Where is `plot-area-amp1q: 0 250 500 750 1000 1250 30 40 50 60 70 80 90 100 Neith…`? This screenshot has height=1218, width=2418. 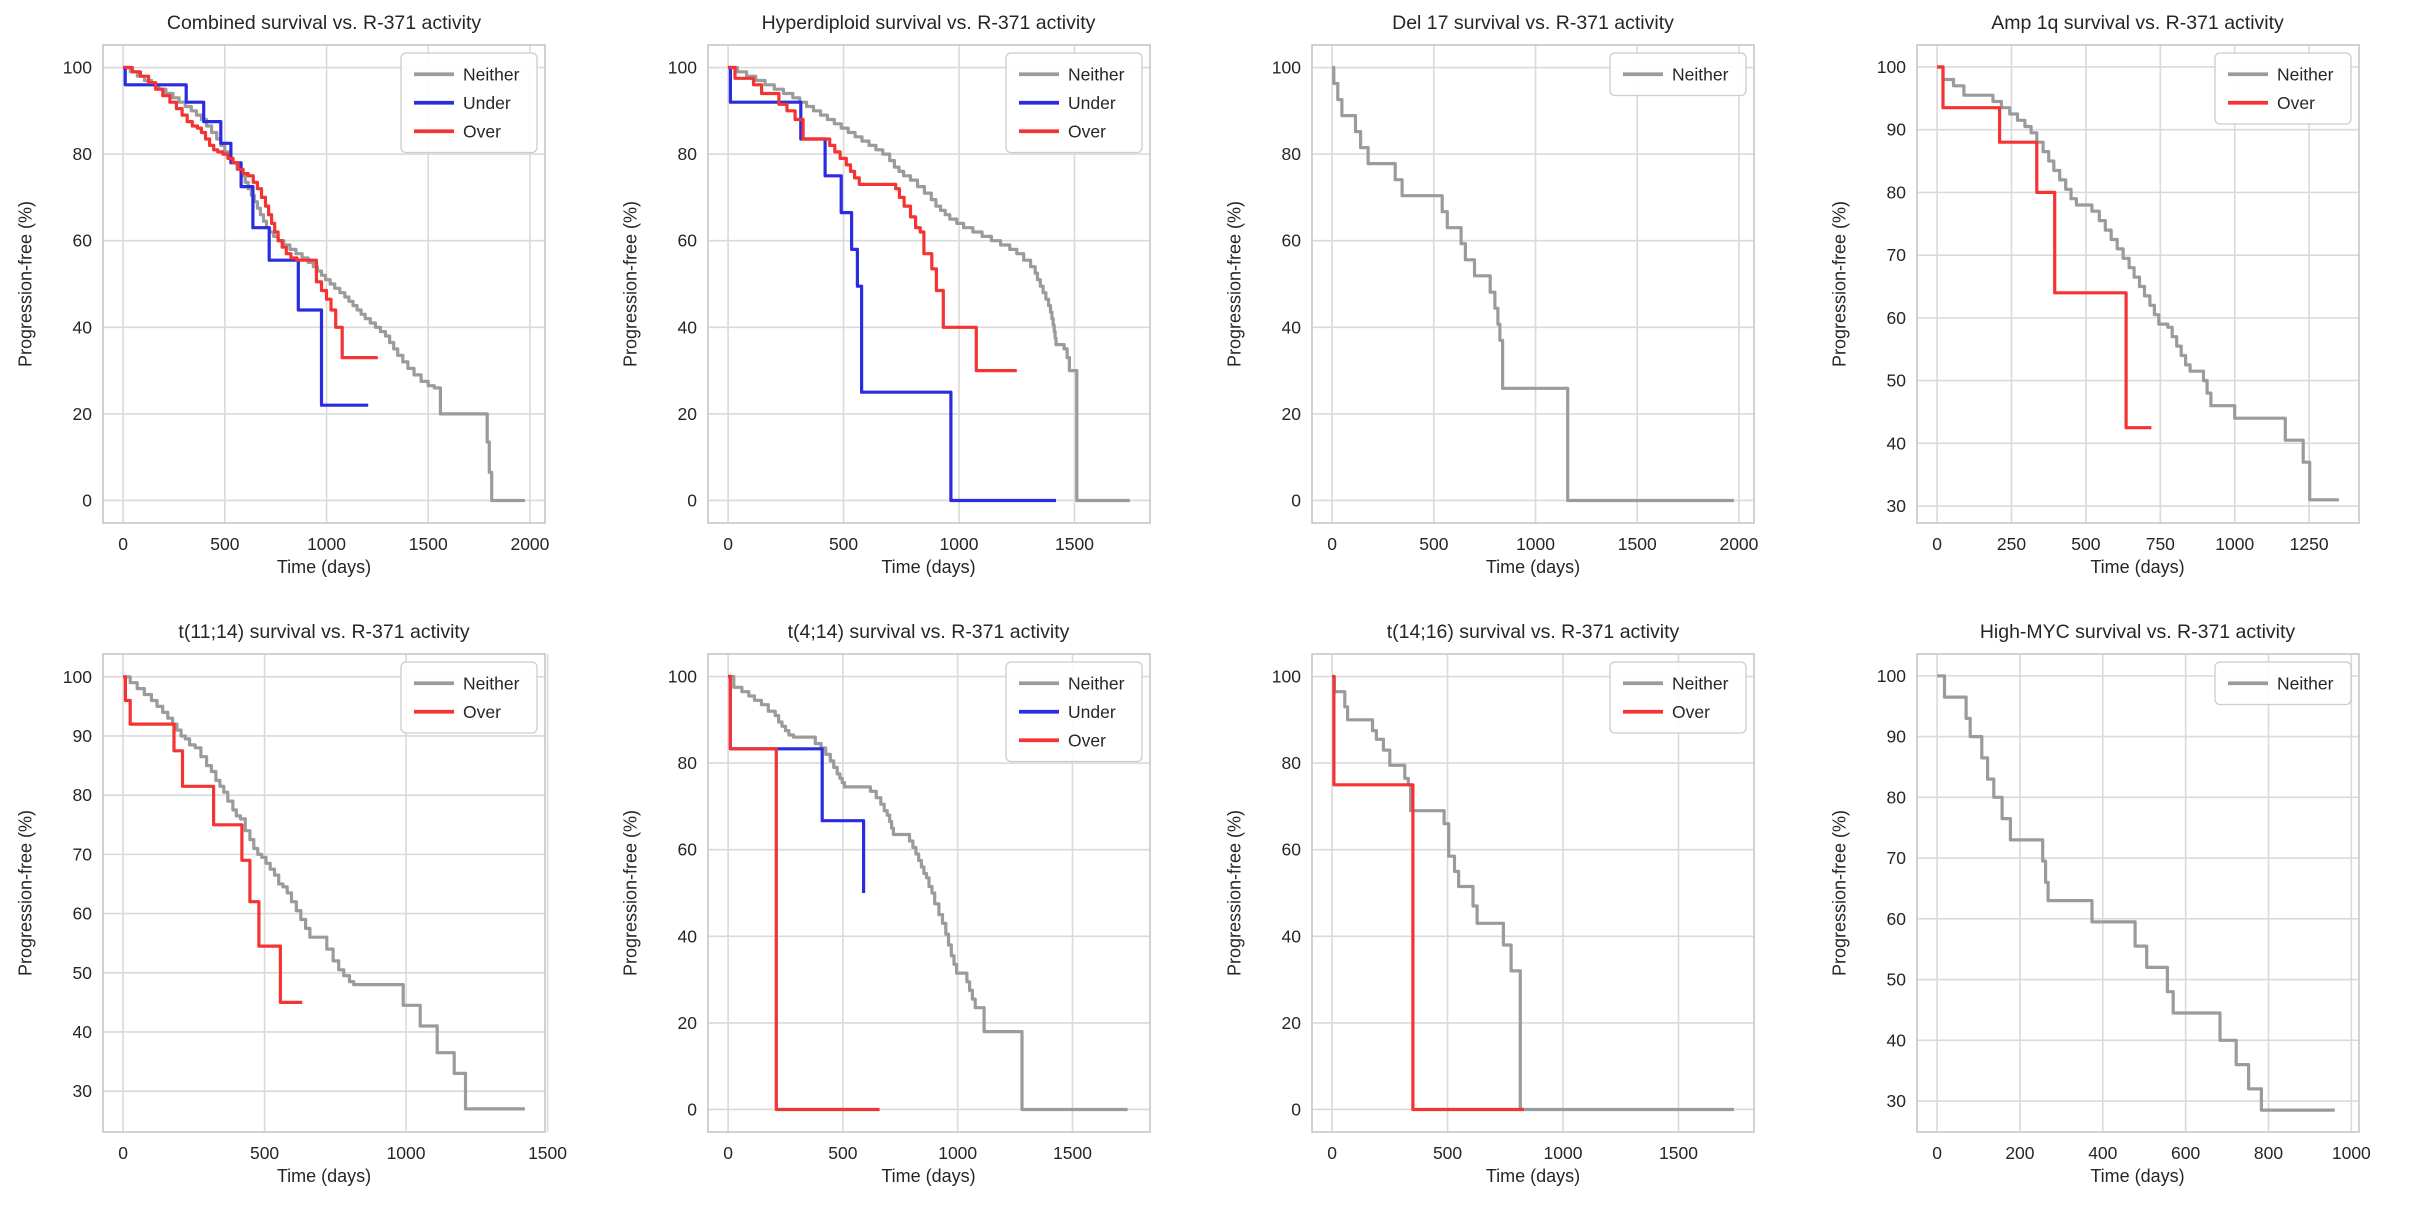 plot-area-amp1q: 0 250 500 750 1000 1250 30 40 50 60 70 80 90 100 Neith… is located at coordinates (2118, 299).